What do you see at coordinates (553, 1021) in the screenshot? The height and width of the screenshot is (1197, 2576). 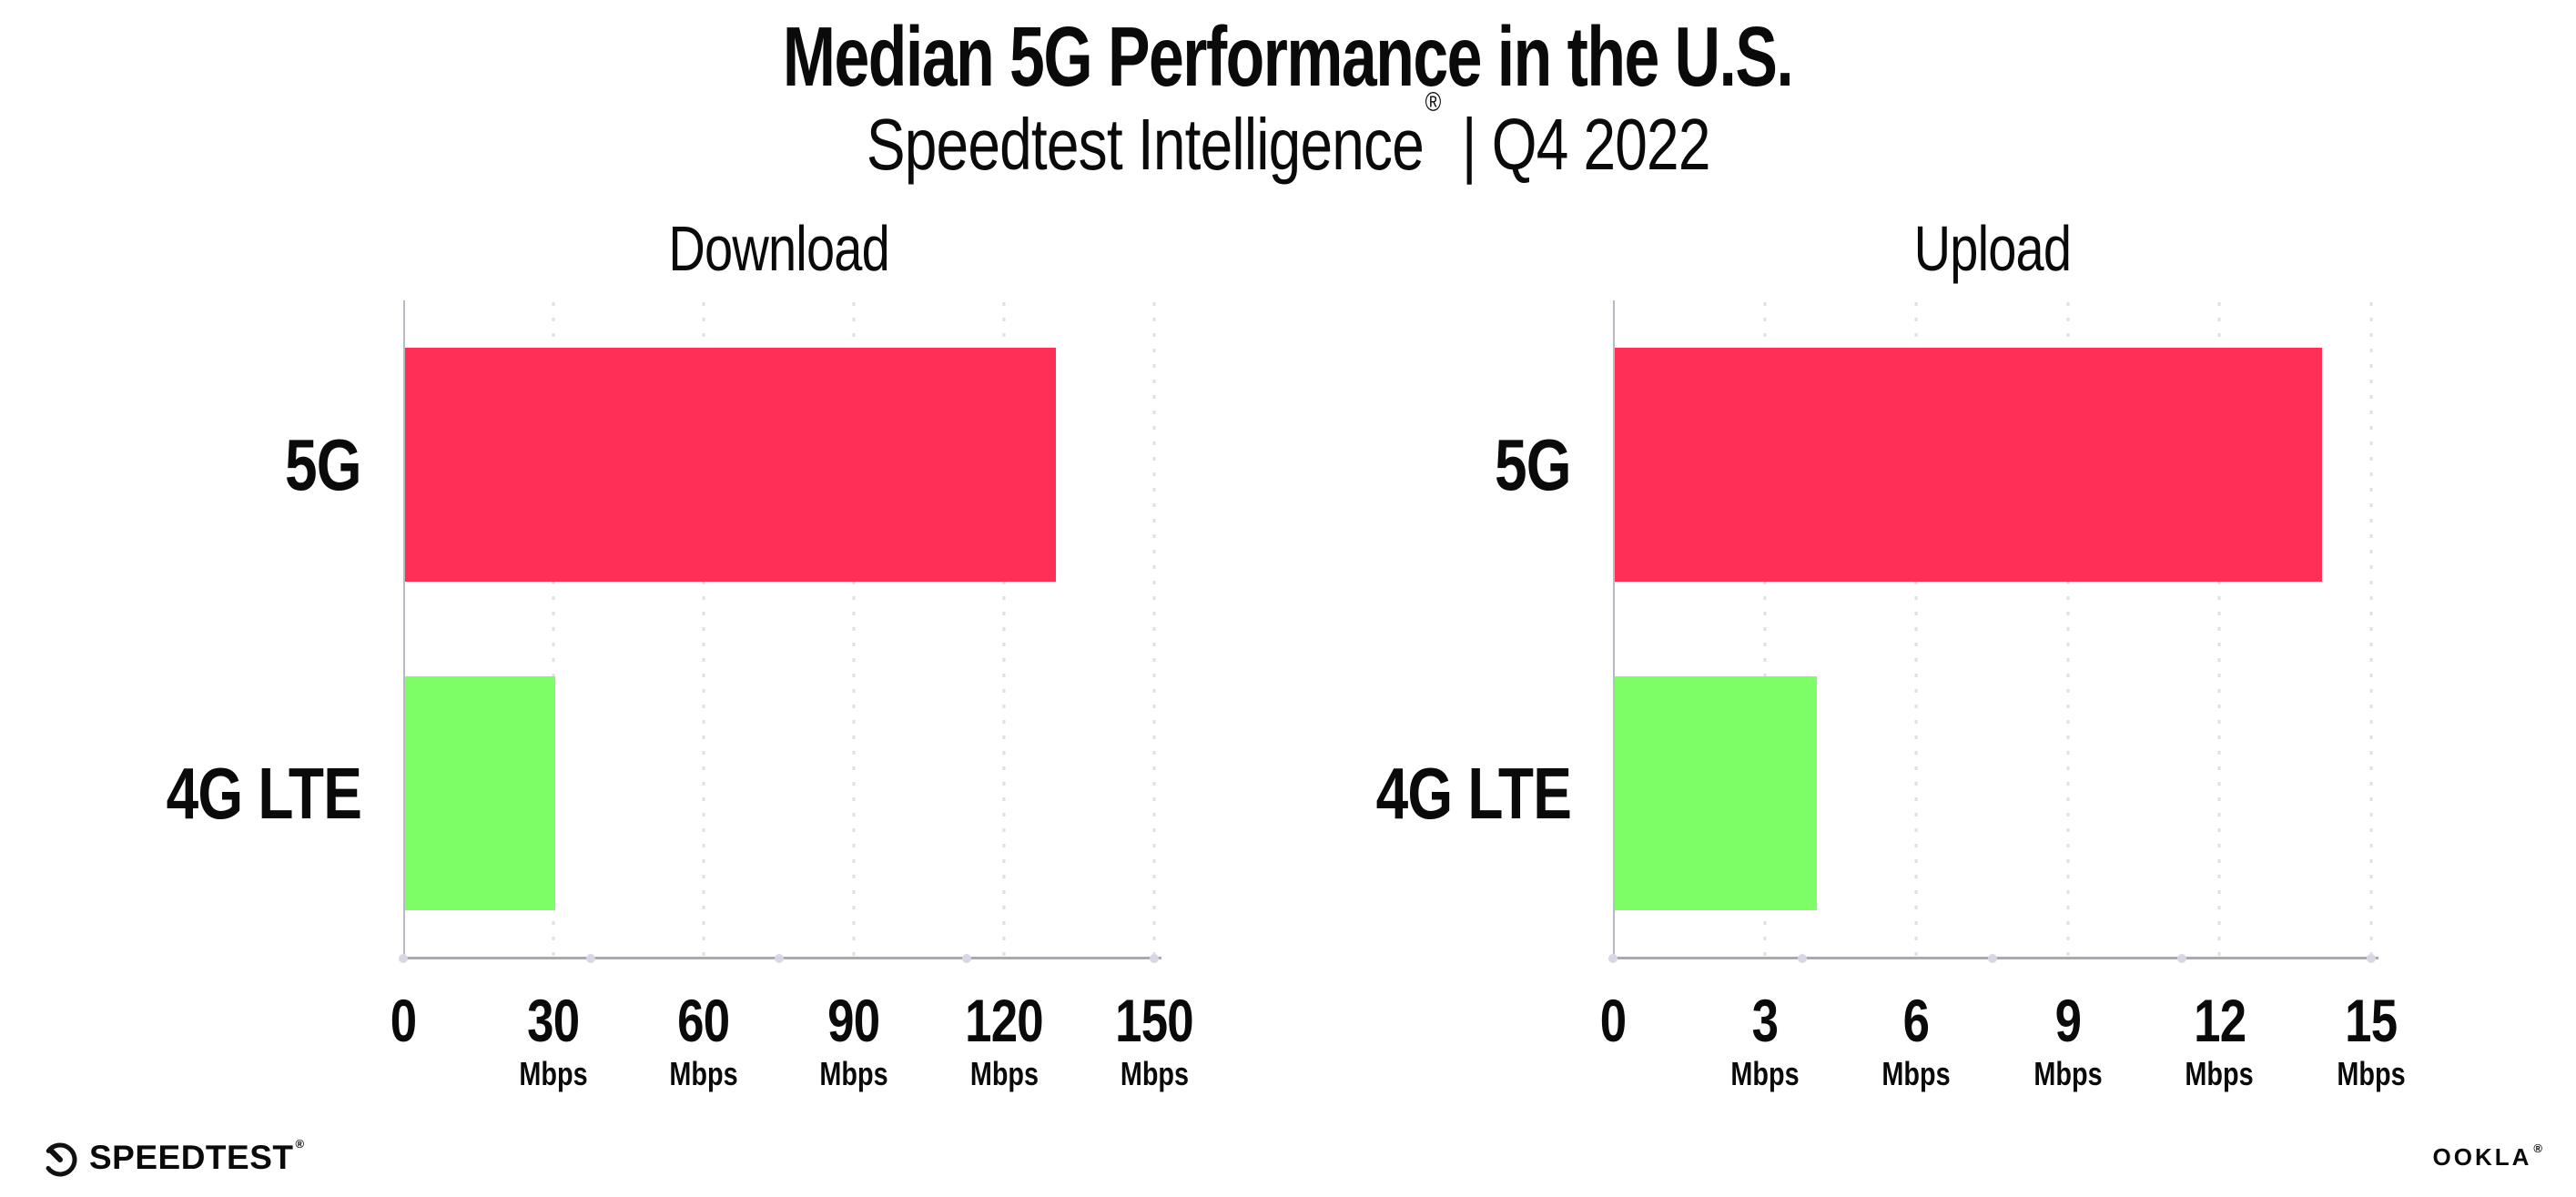 I see `x-tick-value: 30` at bounding box center [553, 1021].